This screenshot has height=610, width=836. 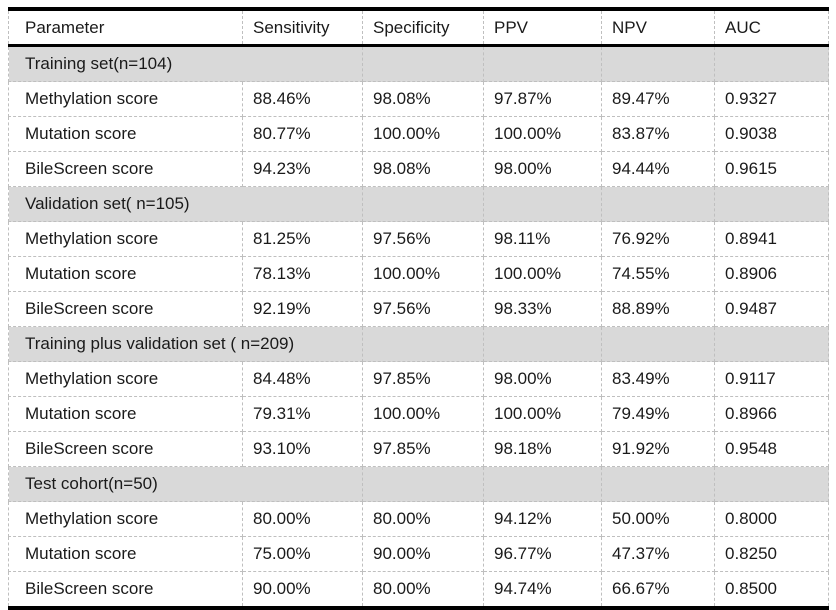 I want to click on cell-auc: 0.8906, so click(x=771, y=274).